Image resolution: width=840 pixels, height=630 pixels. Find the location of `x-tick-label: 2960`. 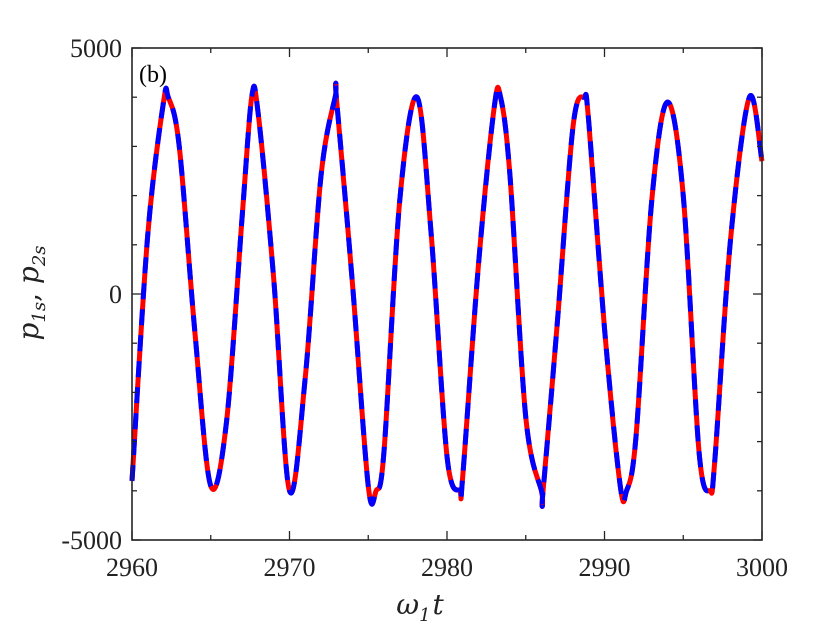

x-tick-label: 2960 is located at coordinates (132, 567).